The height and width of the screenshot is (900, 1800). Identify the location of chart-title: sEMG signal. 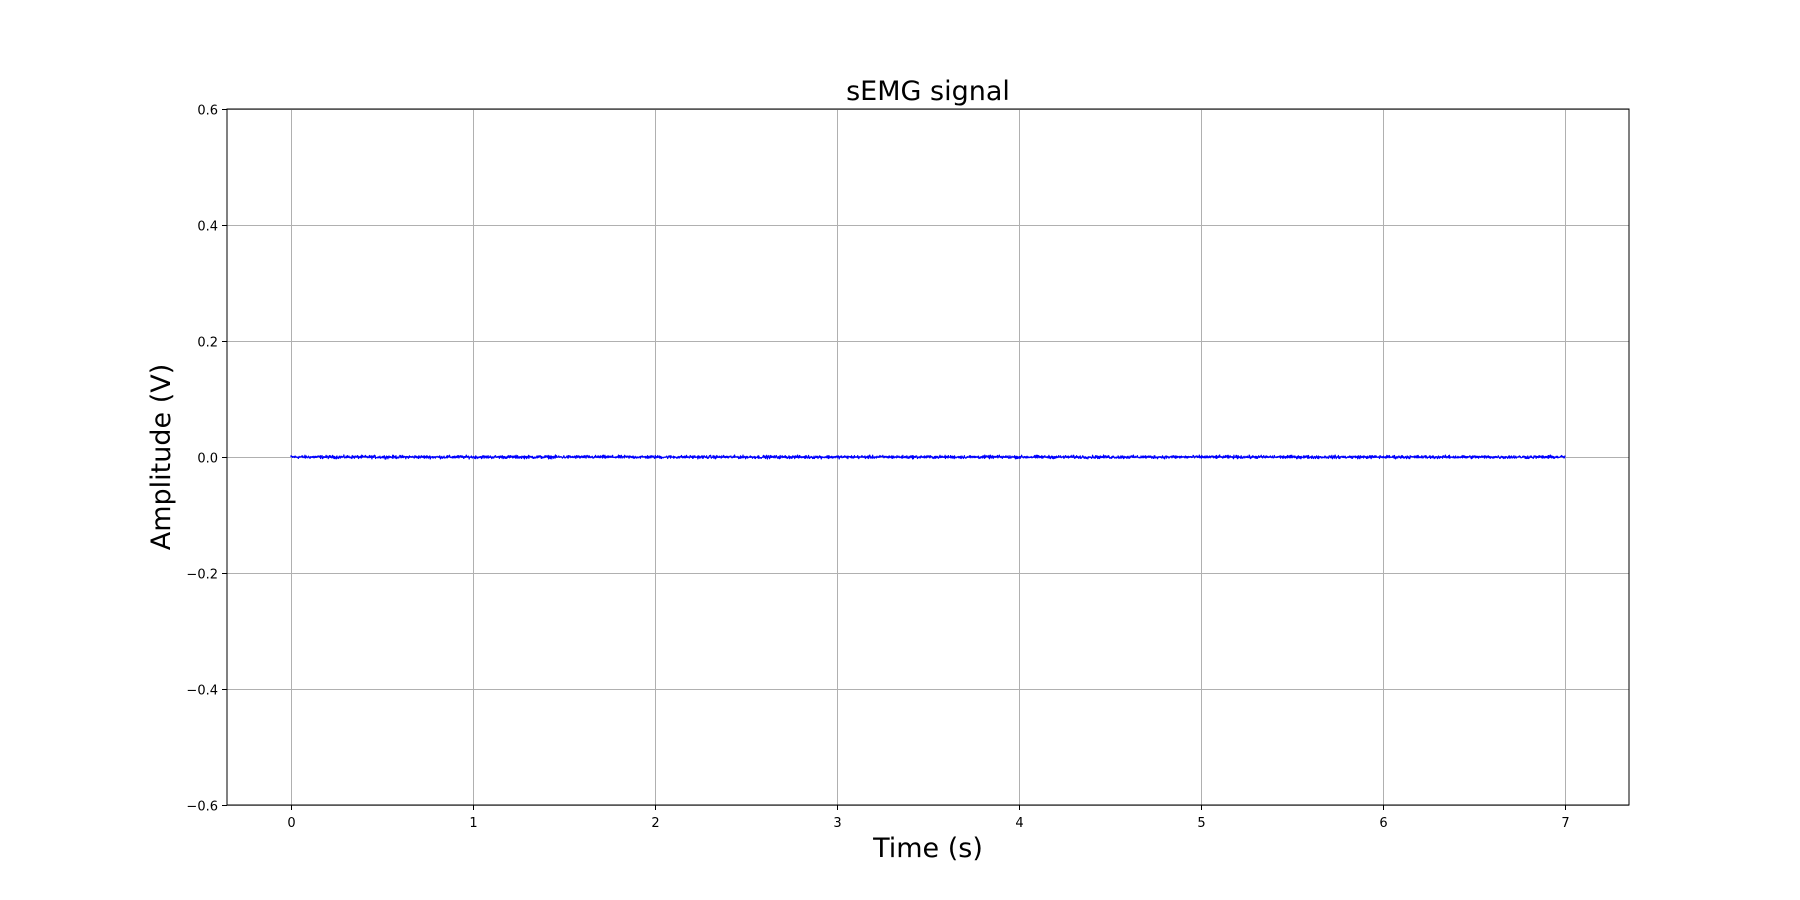
(928, 91).